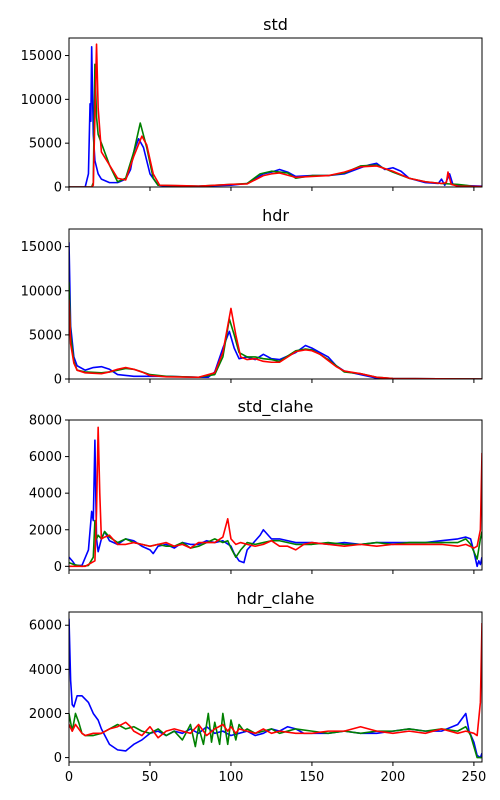 The height and width of the screenshot is (800, 500). Describe the element at coordinates (276, 407) in the screenshot. I see `chart-title: std_clahe` at that location.